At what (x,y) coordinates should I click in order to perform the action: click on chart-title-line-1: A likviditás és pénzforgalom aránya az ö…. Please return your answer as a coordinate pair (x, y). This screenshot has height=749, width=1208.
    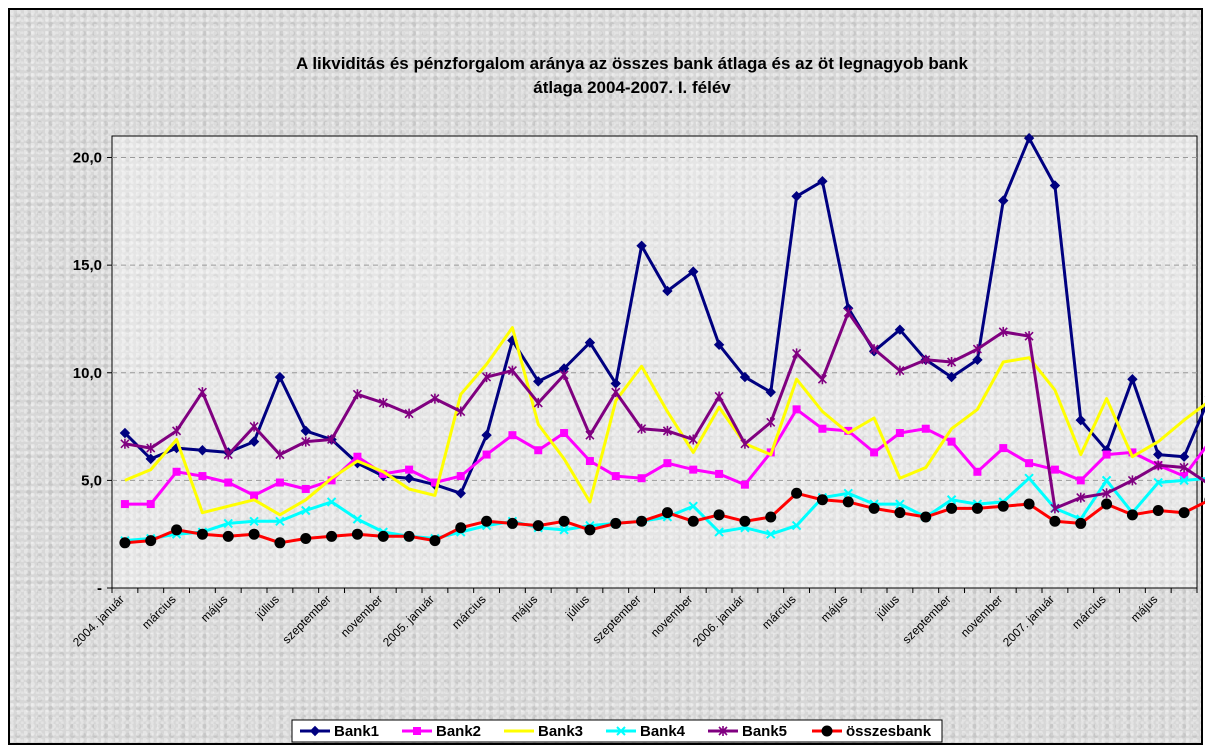
    Looking at the image, I should click on (632, 63).